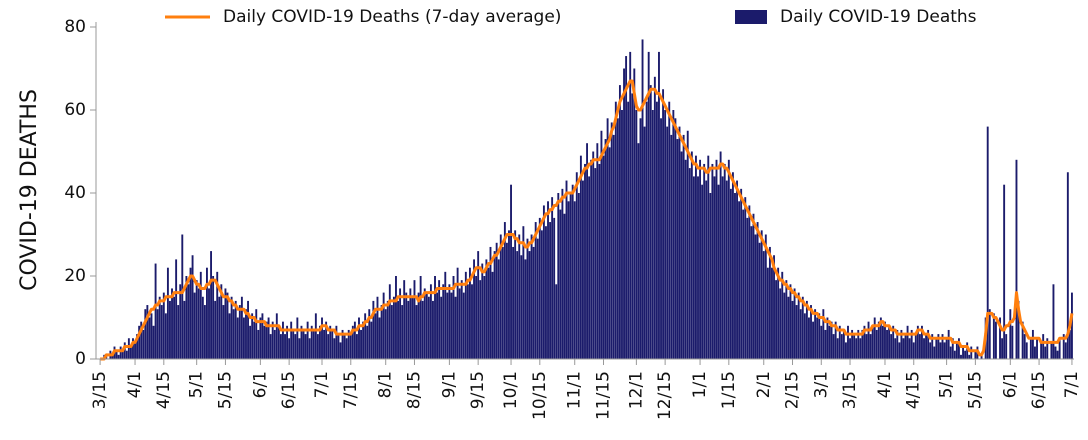  What do you see at coordinates (392, 17) in the screenshot?
I see `legend-label: Daily COVID-19 Deaths (7-day average)` at bounding box center [392, 17].